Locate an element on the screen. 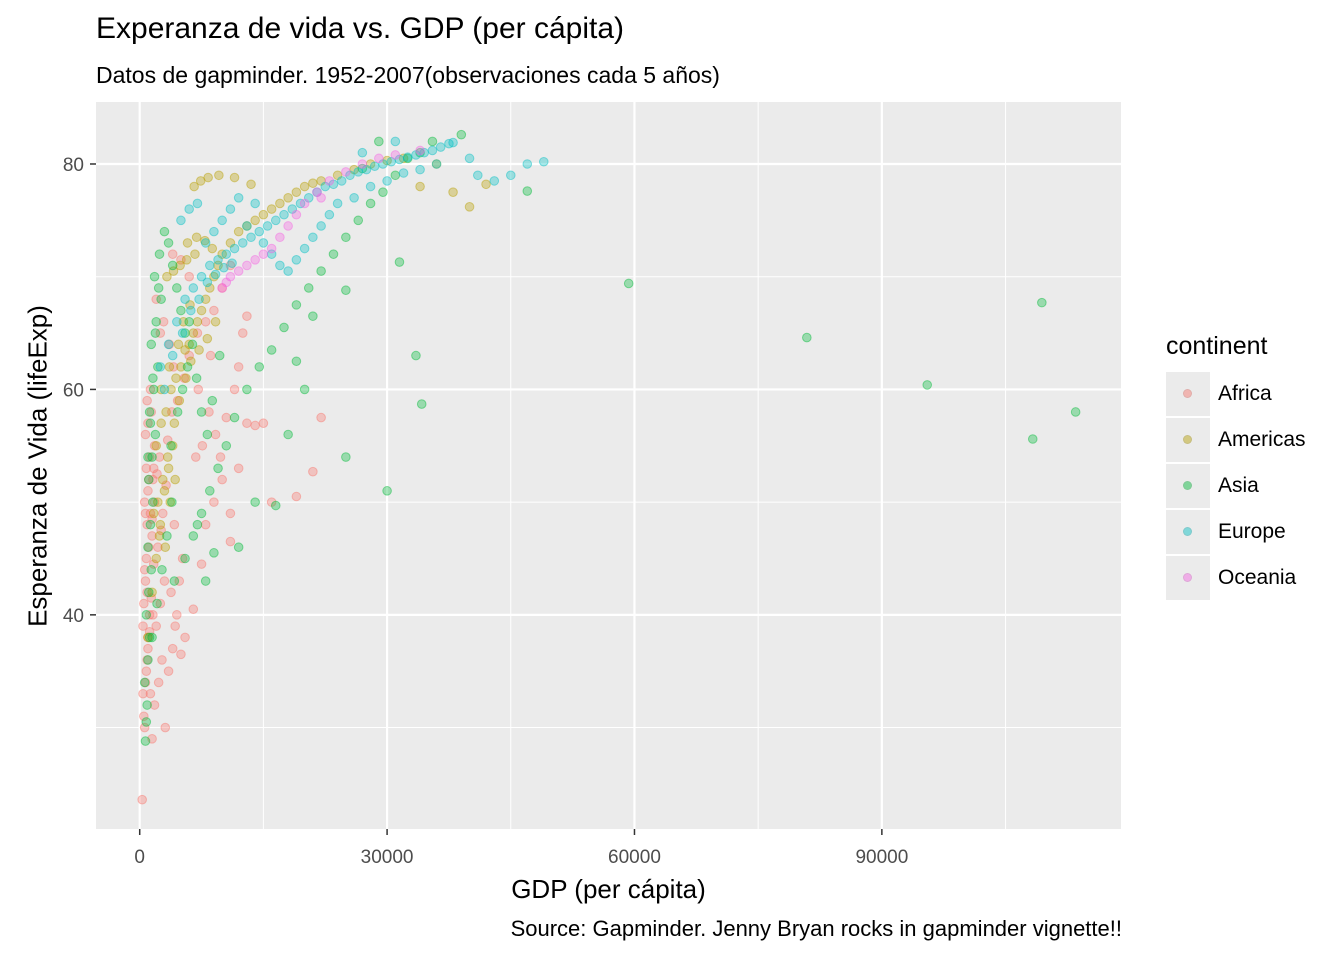 This screenshot has height=960, width=1344. x-axis-ticks: 0 30000 60000 90000 is located at coordinates (521, 848).